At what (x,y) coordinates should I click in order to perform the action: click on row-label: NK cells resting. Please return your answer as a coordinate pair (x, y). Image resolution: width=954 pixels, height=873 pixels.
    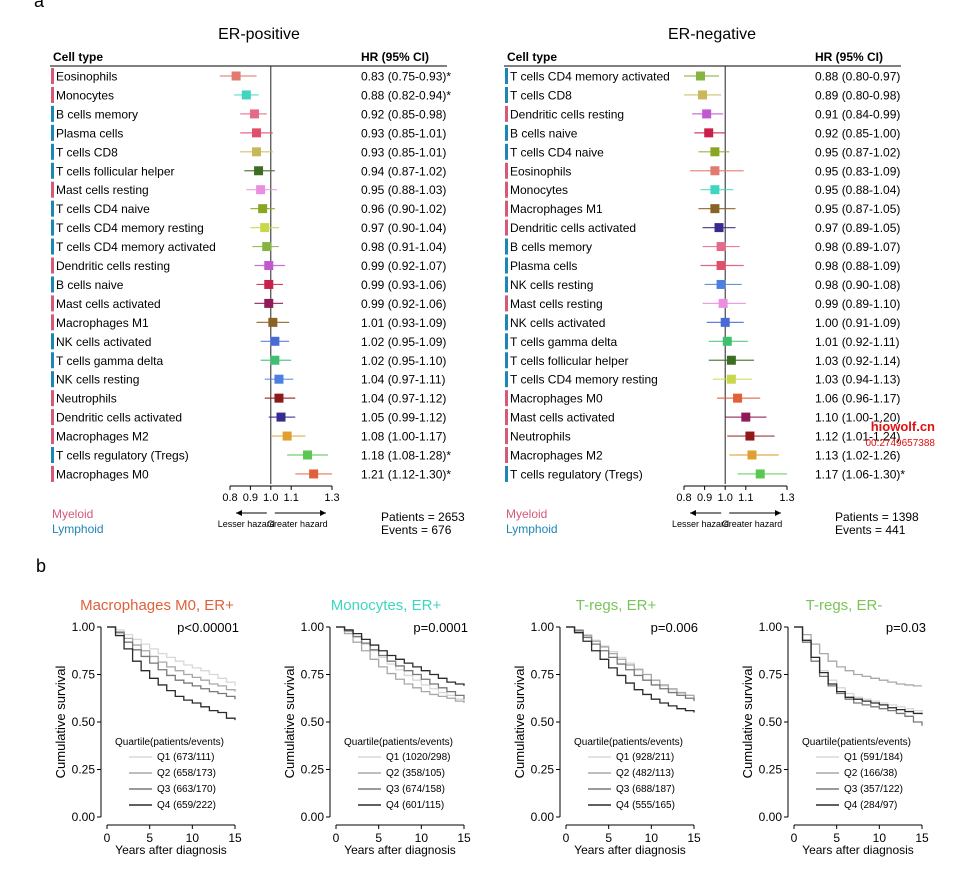
    Looking at the image, I should click on (97, 380).